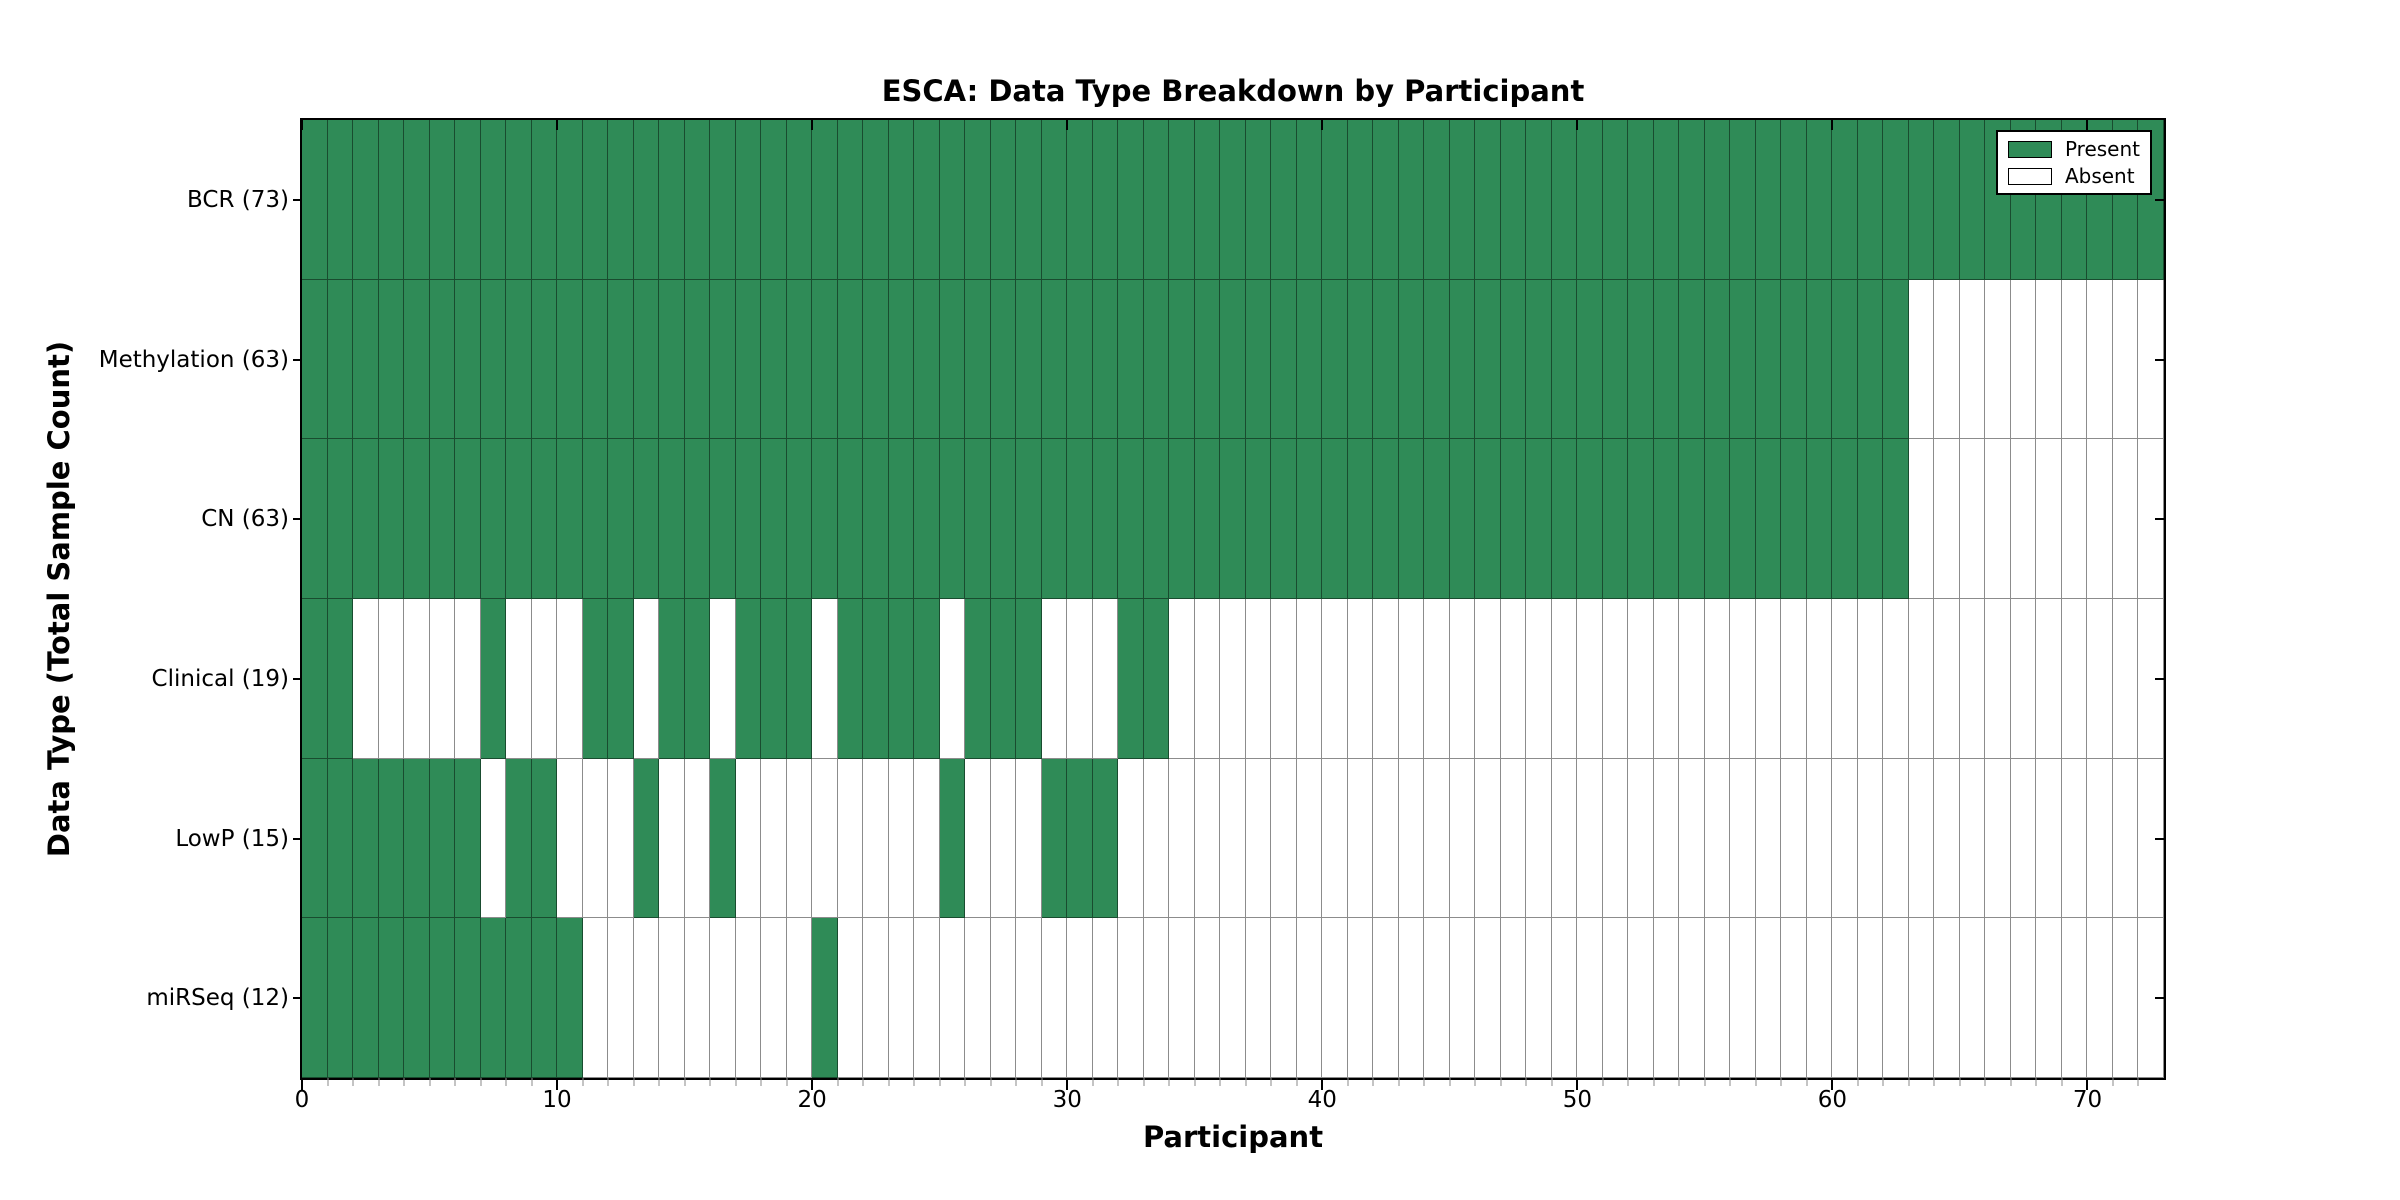 The image size is (2400, 1200). I want to click on legend-swatch-absent, so click(2029, 176).